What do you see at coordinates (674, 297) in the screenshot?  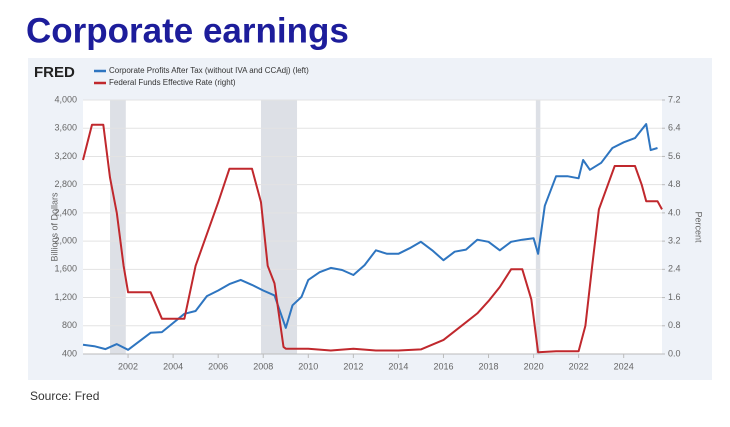 I see `y2-tick-label: 1.6` at bounding box center [674, 297].